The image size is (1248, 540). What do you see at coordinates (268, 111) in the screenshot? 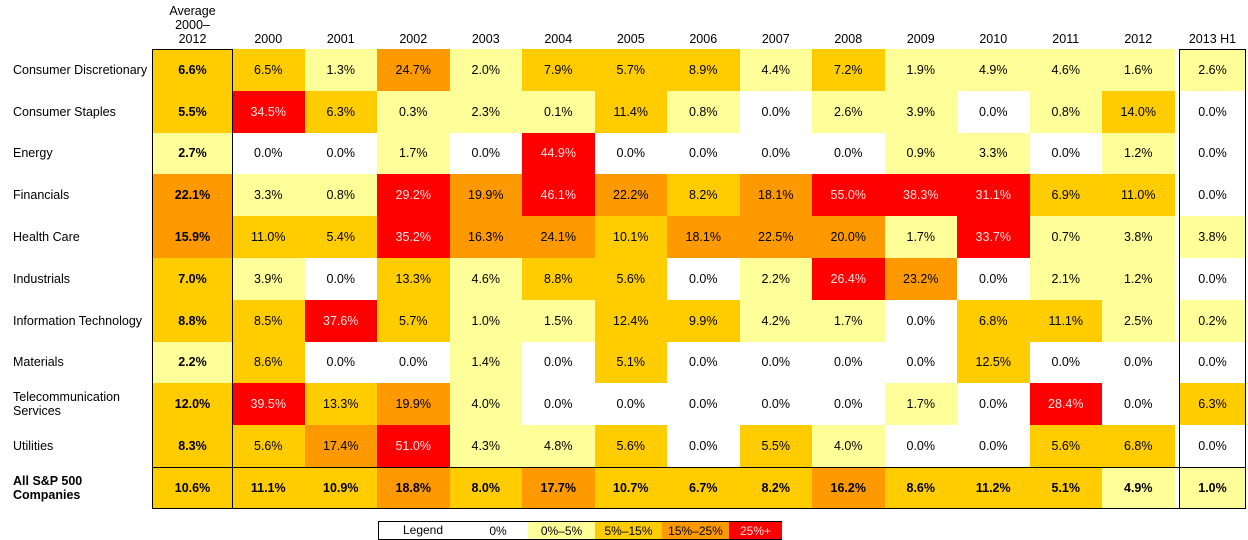
I see `heat-cell: 34.5%` at bounding box center [268, 111].